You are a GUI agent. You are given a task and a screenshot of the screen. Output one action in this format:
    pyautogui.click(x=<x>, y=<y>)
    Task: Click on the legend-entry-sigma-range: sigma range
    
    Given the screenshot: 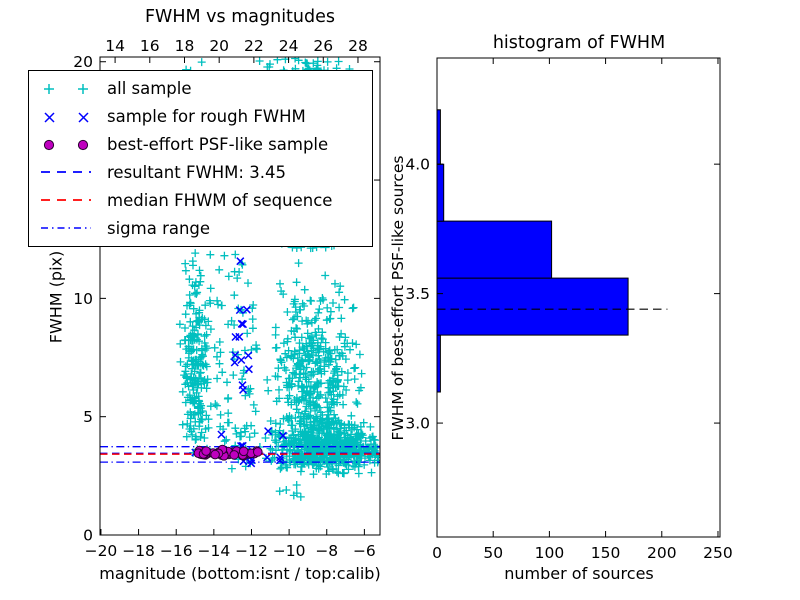 What is the action you would take?
    pyautogui.click(x=204, y=228)
    